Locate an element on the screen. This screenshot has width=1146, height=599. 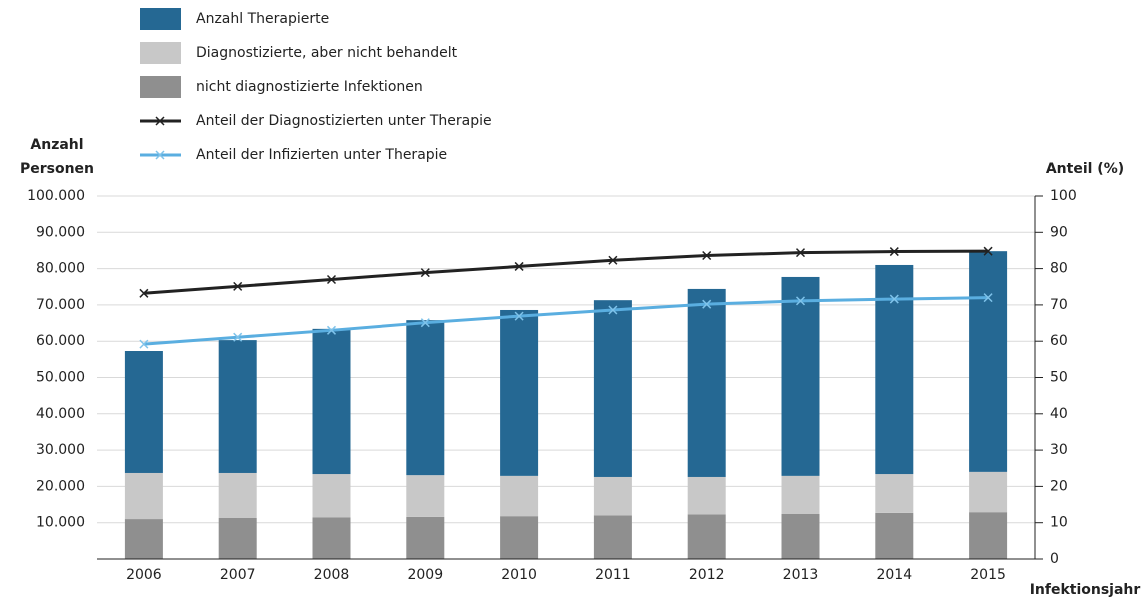
y2-tick-label: 80 is located at coordinates (1059, 269).